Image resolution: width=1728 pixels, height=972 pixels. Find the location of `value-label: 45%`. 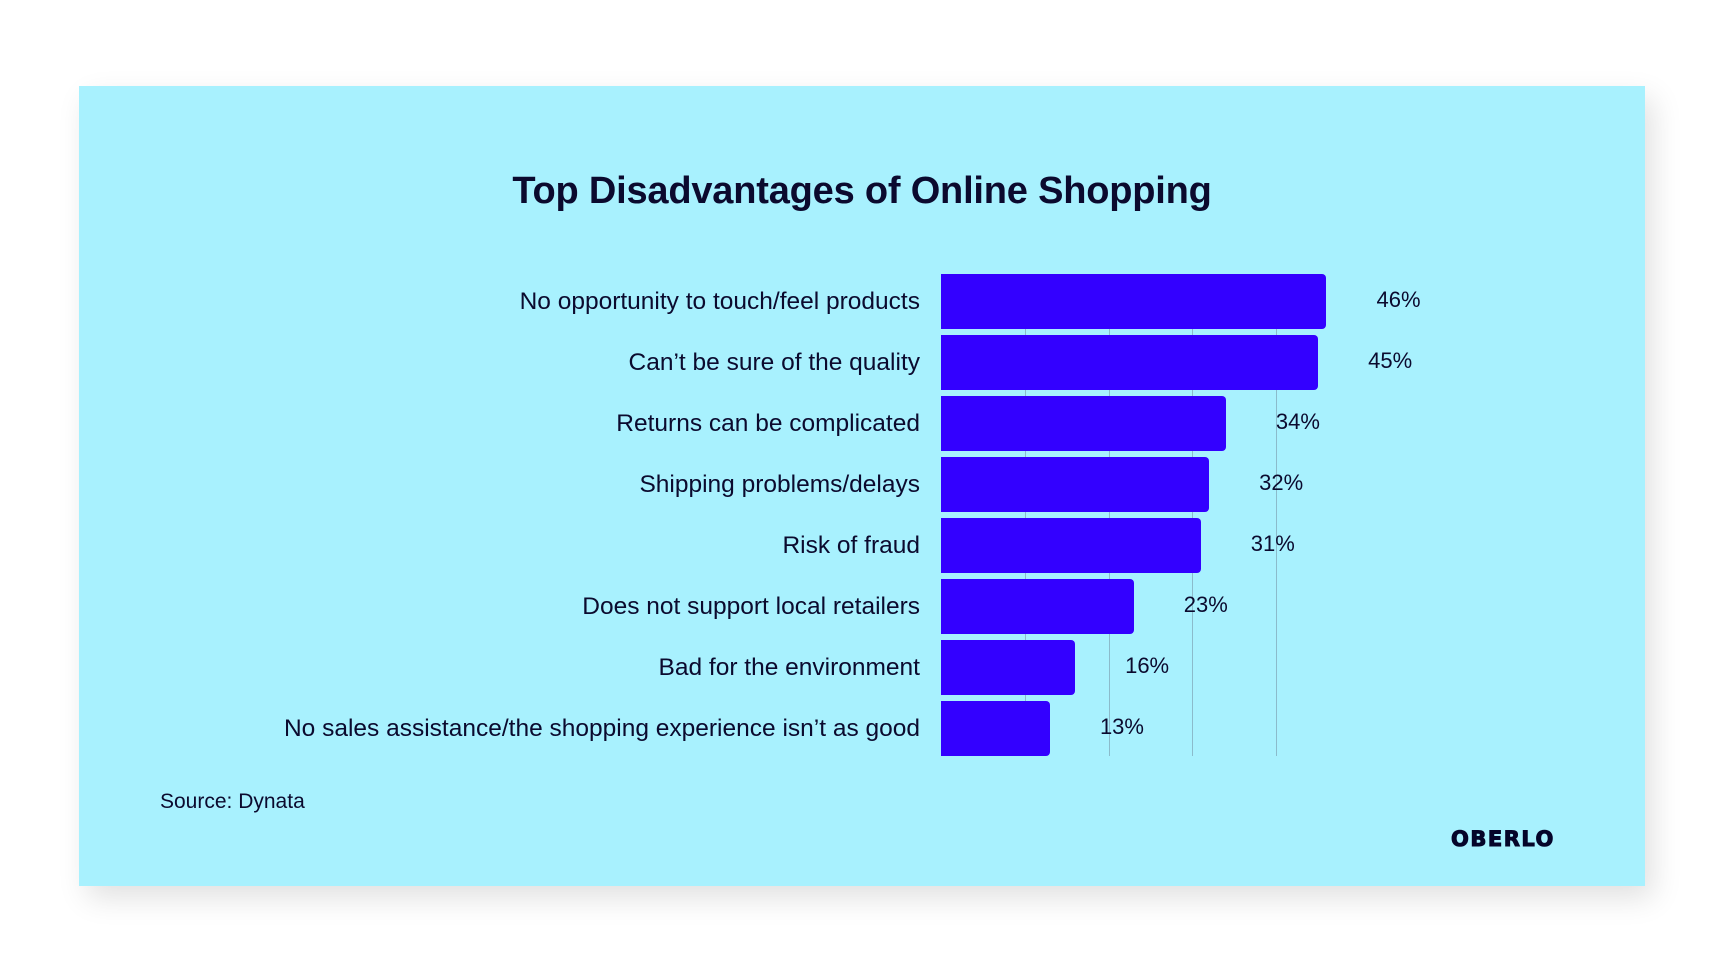

value-label: 45% is located at coordinates (1390, 360).